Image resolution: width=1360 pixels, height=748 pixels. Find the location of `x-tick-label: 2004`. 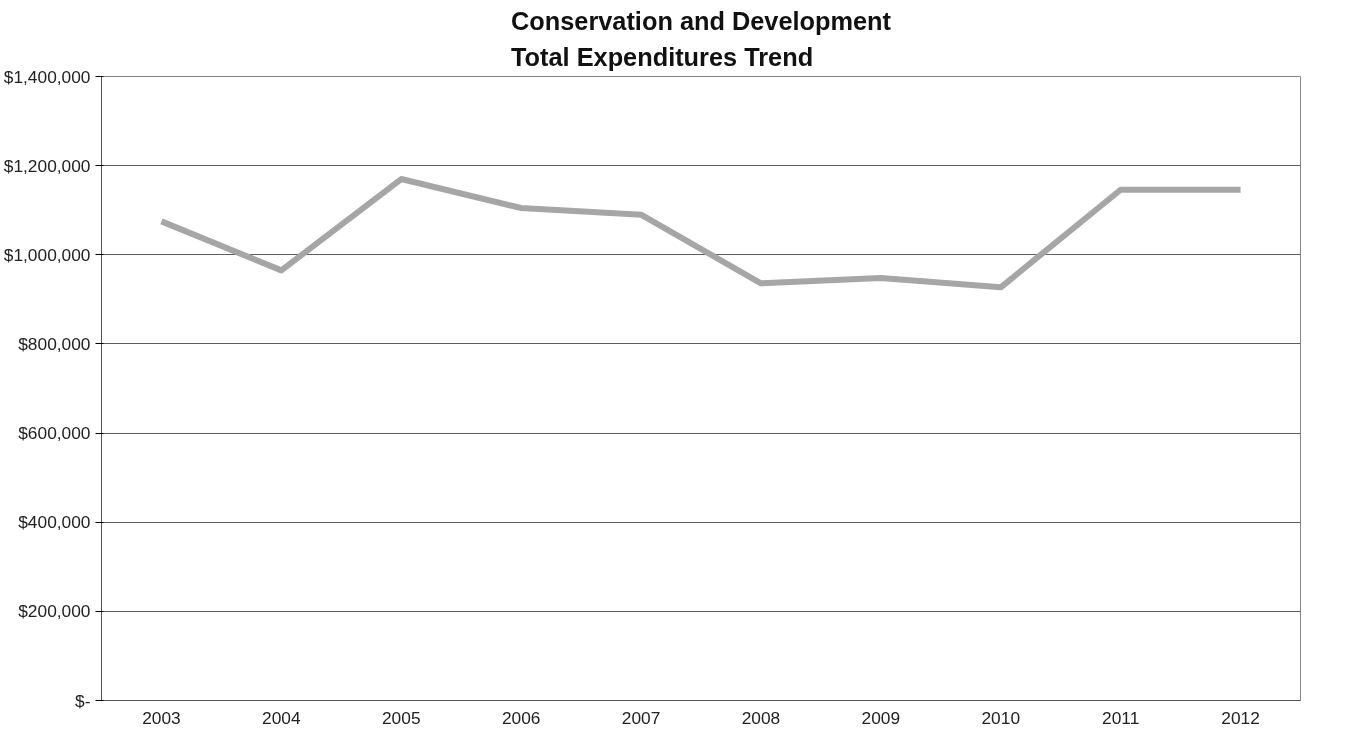

x-tick-label: 2004 is located at coordinates (281, 717).